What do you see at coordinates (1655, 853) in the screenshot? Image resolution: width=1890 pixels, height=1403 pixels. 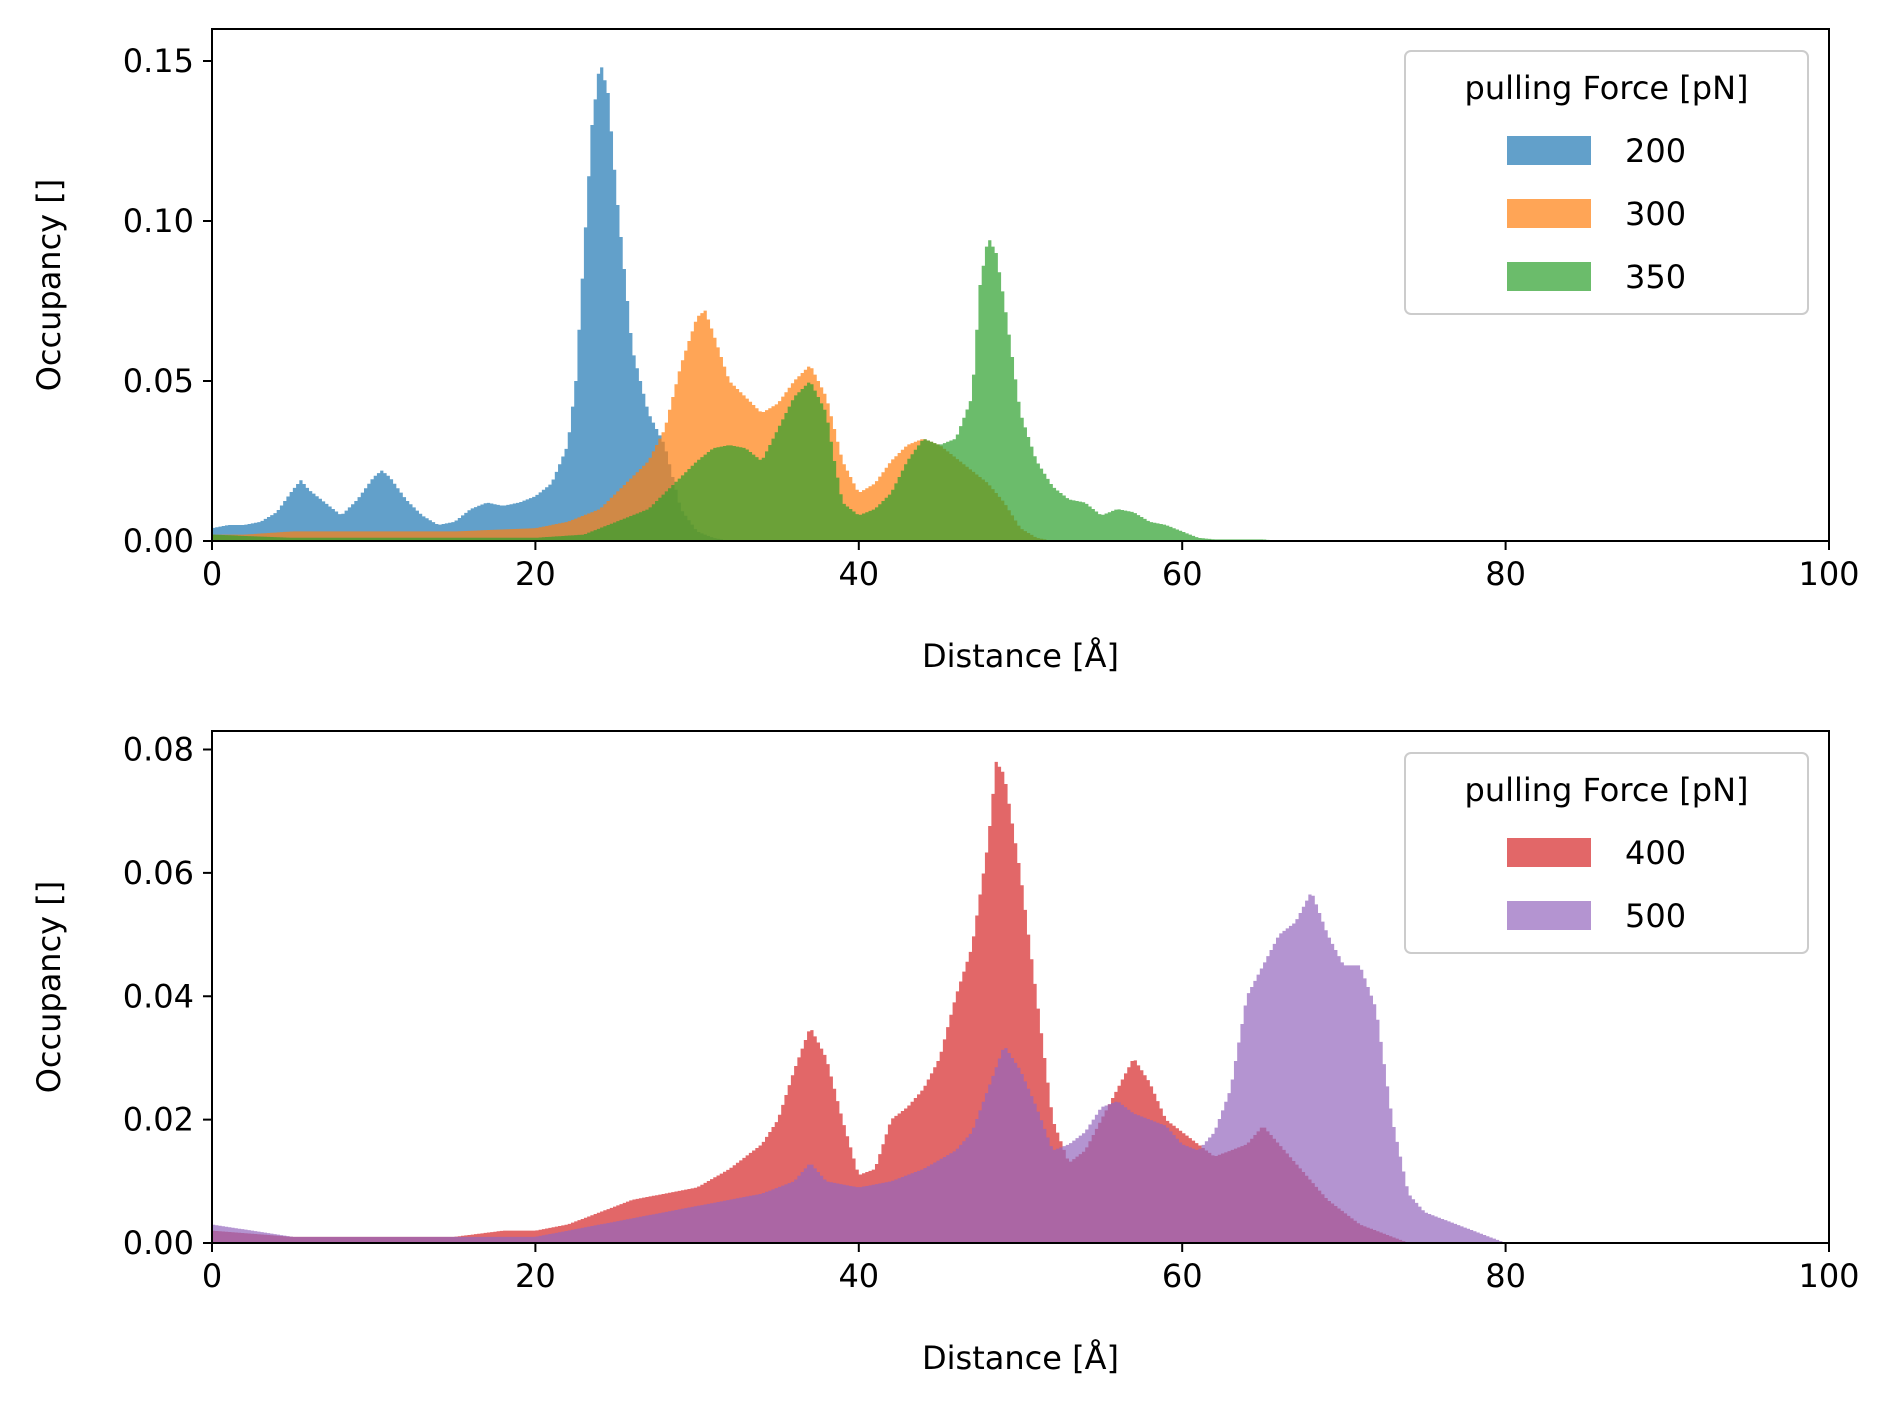 I see `legend-label-400: 400` at bounding box center [1655, 853].